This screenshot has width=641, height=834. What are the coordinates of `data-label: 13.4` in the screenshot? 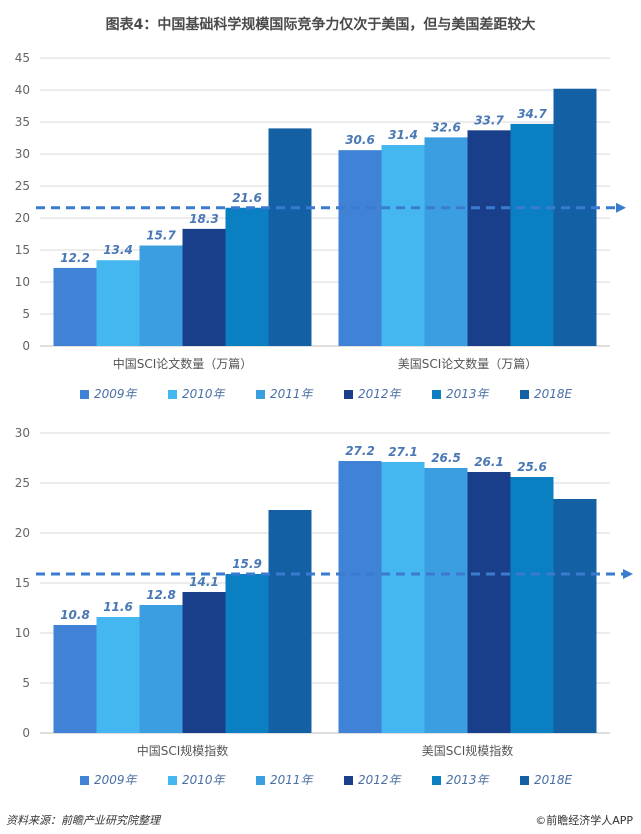 It's located at (118, 250).